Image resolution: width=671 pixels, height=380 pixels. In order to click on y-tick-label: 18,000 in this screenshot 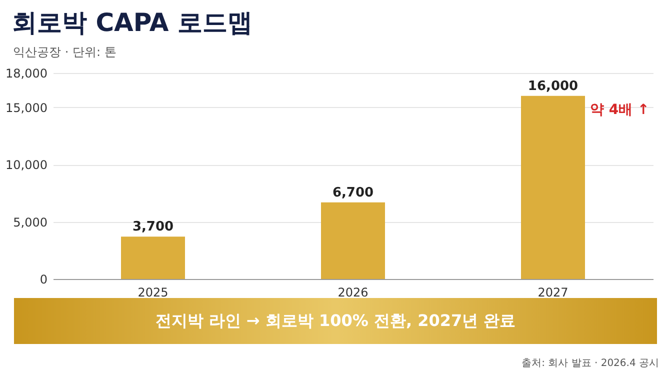, I will do `click(27, 73)`.